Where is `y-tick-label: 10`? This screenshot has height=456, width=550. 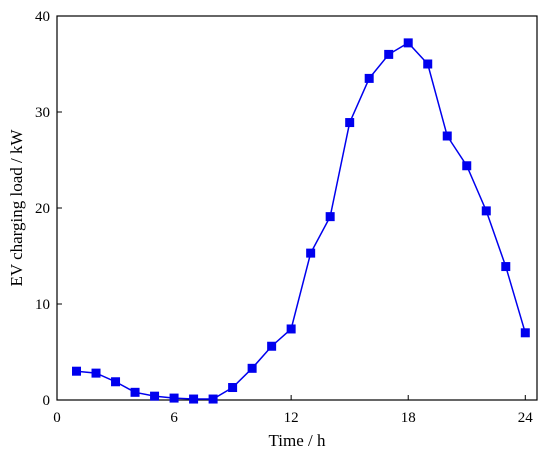
y-tick-label: 10 is located at coordinates (42, 305).